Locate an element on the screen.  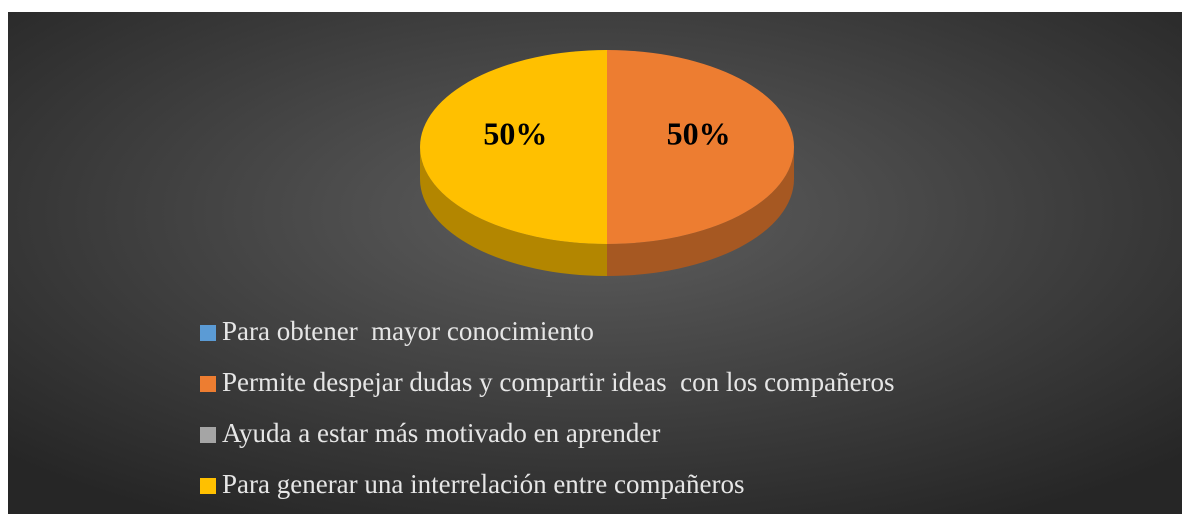
pie: 50% 50% is located at coordinates (607, 163).